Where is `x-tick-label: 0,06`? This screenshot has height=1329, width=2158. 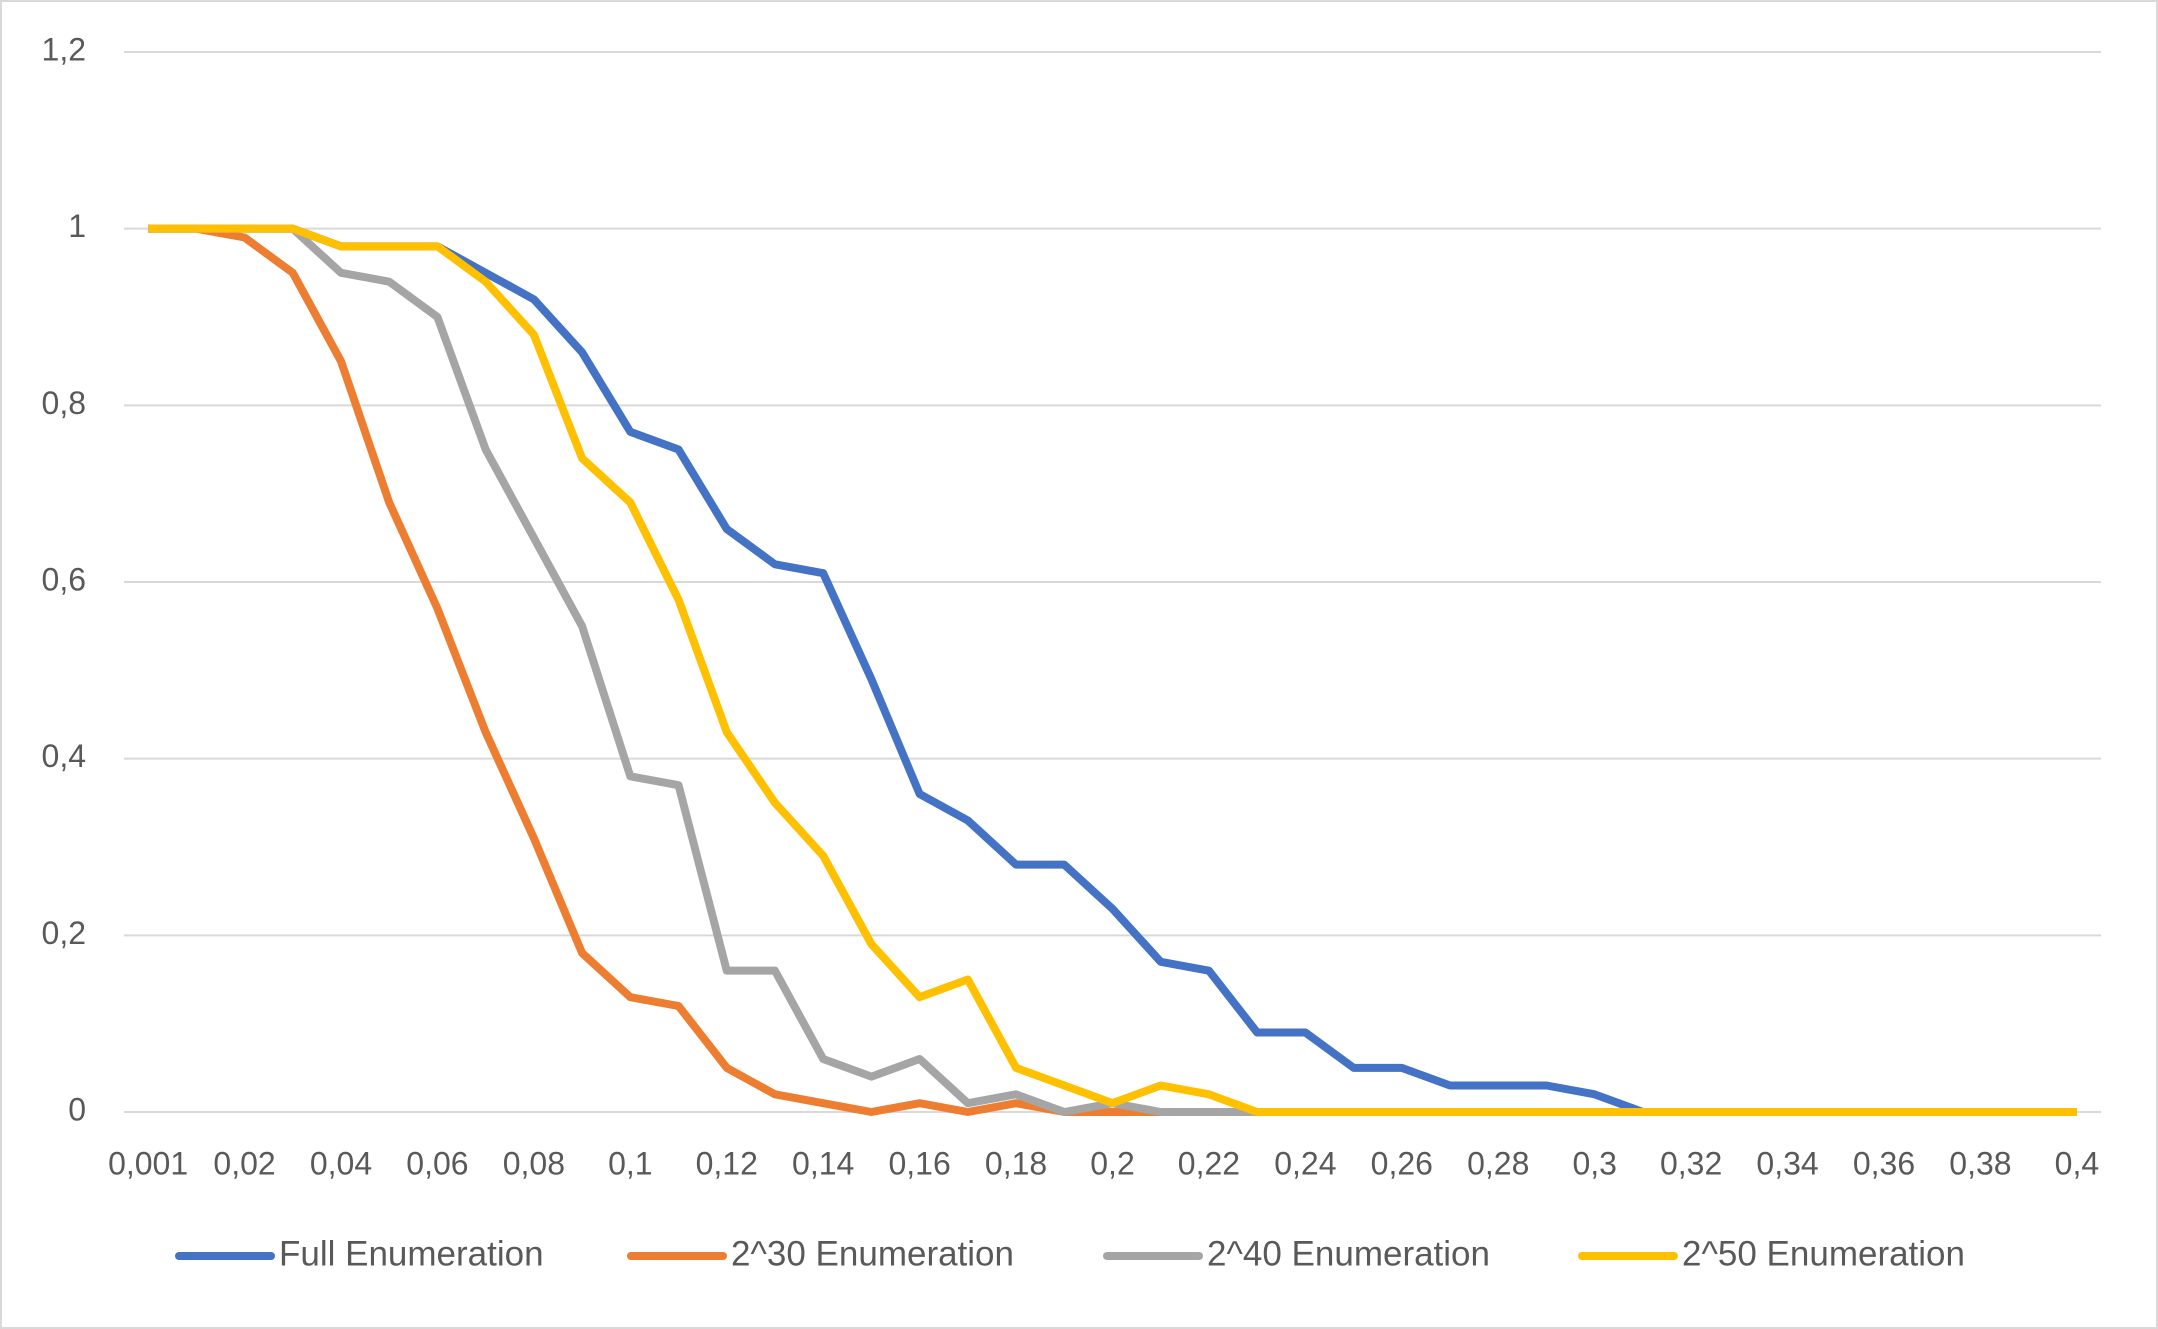
x-tick-label: 0,06 is located at coordinates (437, 1163).